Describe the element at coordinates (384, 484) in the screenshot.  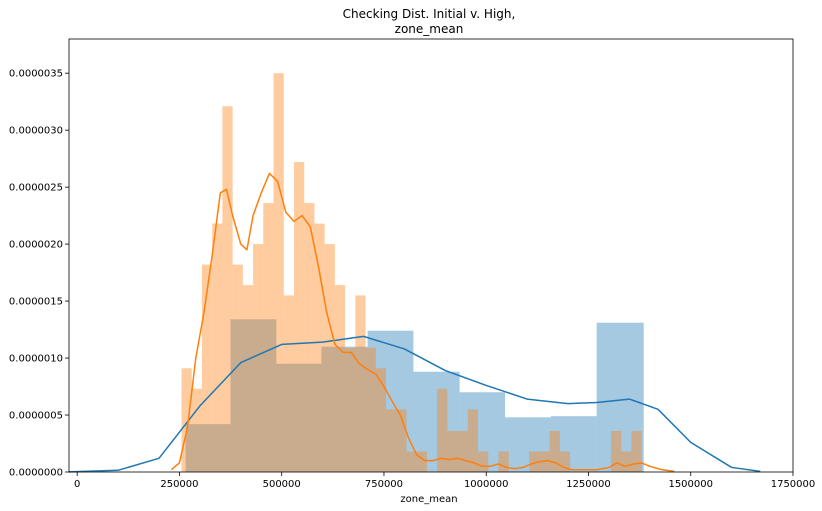
I see `x-tick-label: 750000` at that location.